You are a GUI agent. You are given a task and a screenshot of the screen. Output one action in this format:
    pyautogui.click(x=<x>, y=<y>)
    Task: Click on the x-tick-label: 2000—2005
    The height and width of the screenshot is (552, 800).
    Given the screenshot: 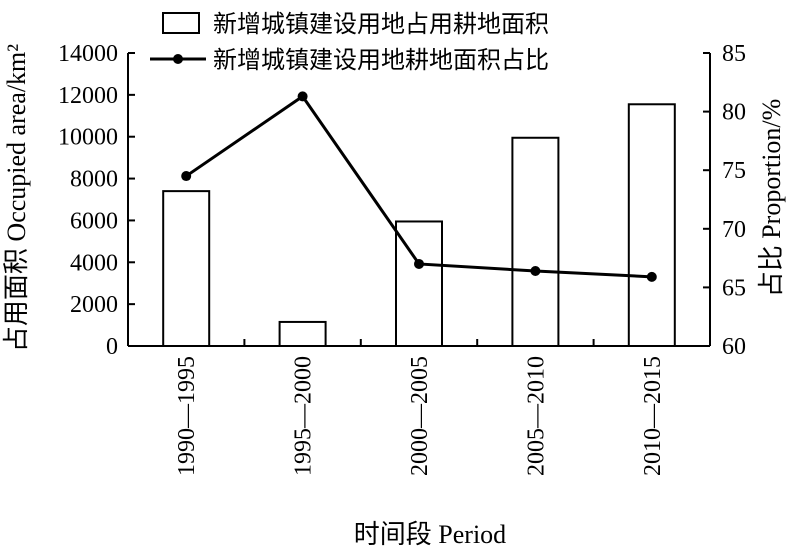 What is the action you would take?
    pyautogui.click(x=420, y=416)
    